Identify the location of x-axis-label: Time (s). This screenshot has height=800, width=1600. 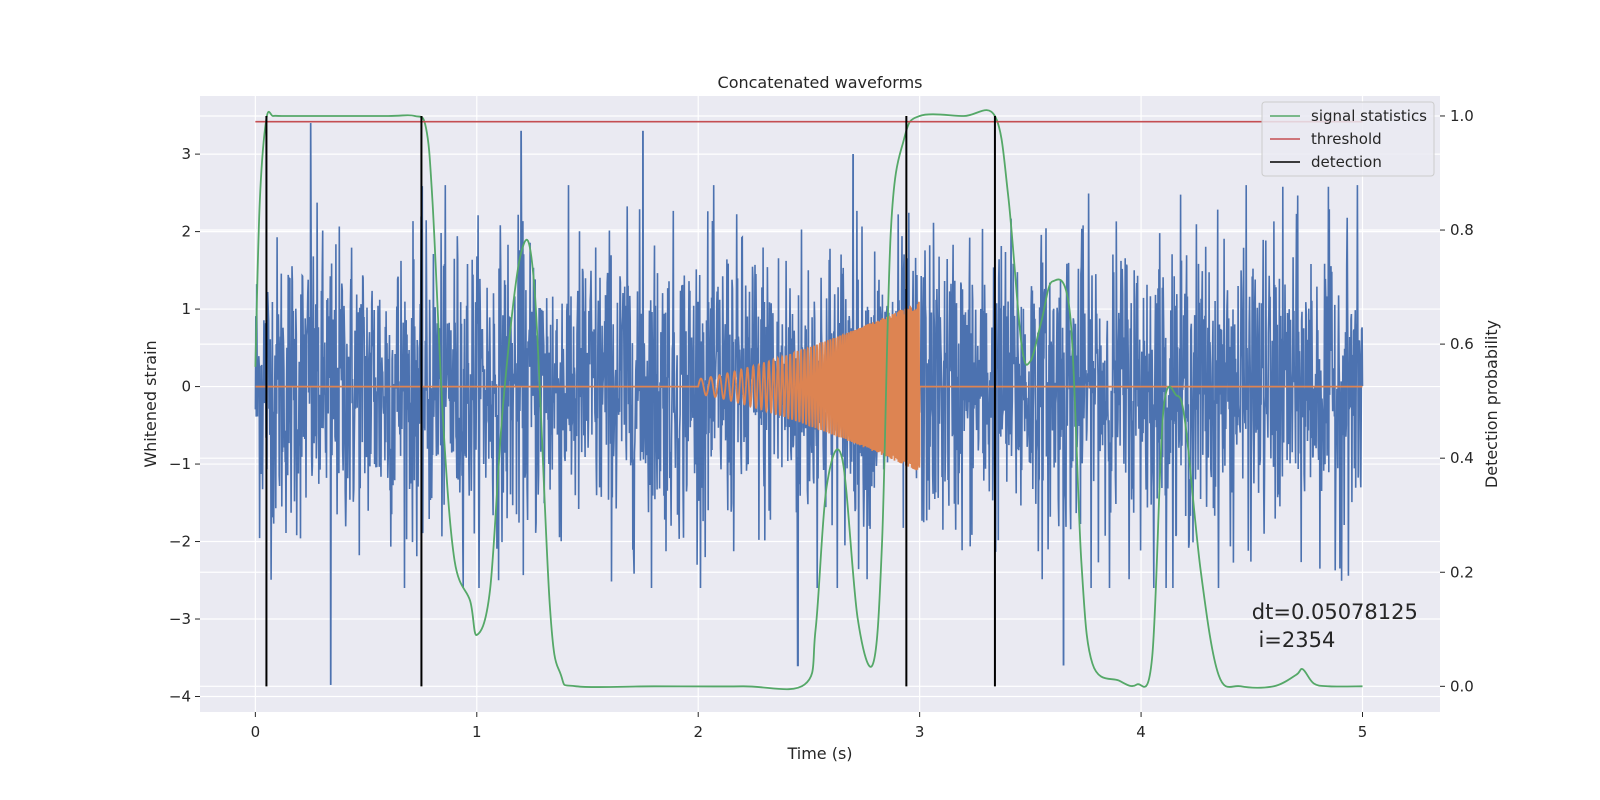
(819, 753).